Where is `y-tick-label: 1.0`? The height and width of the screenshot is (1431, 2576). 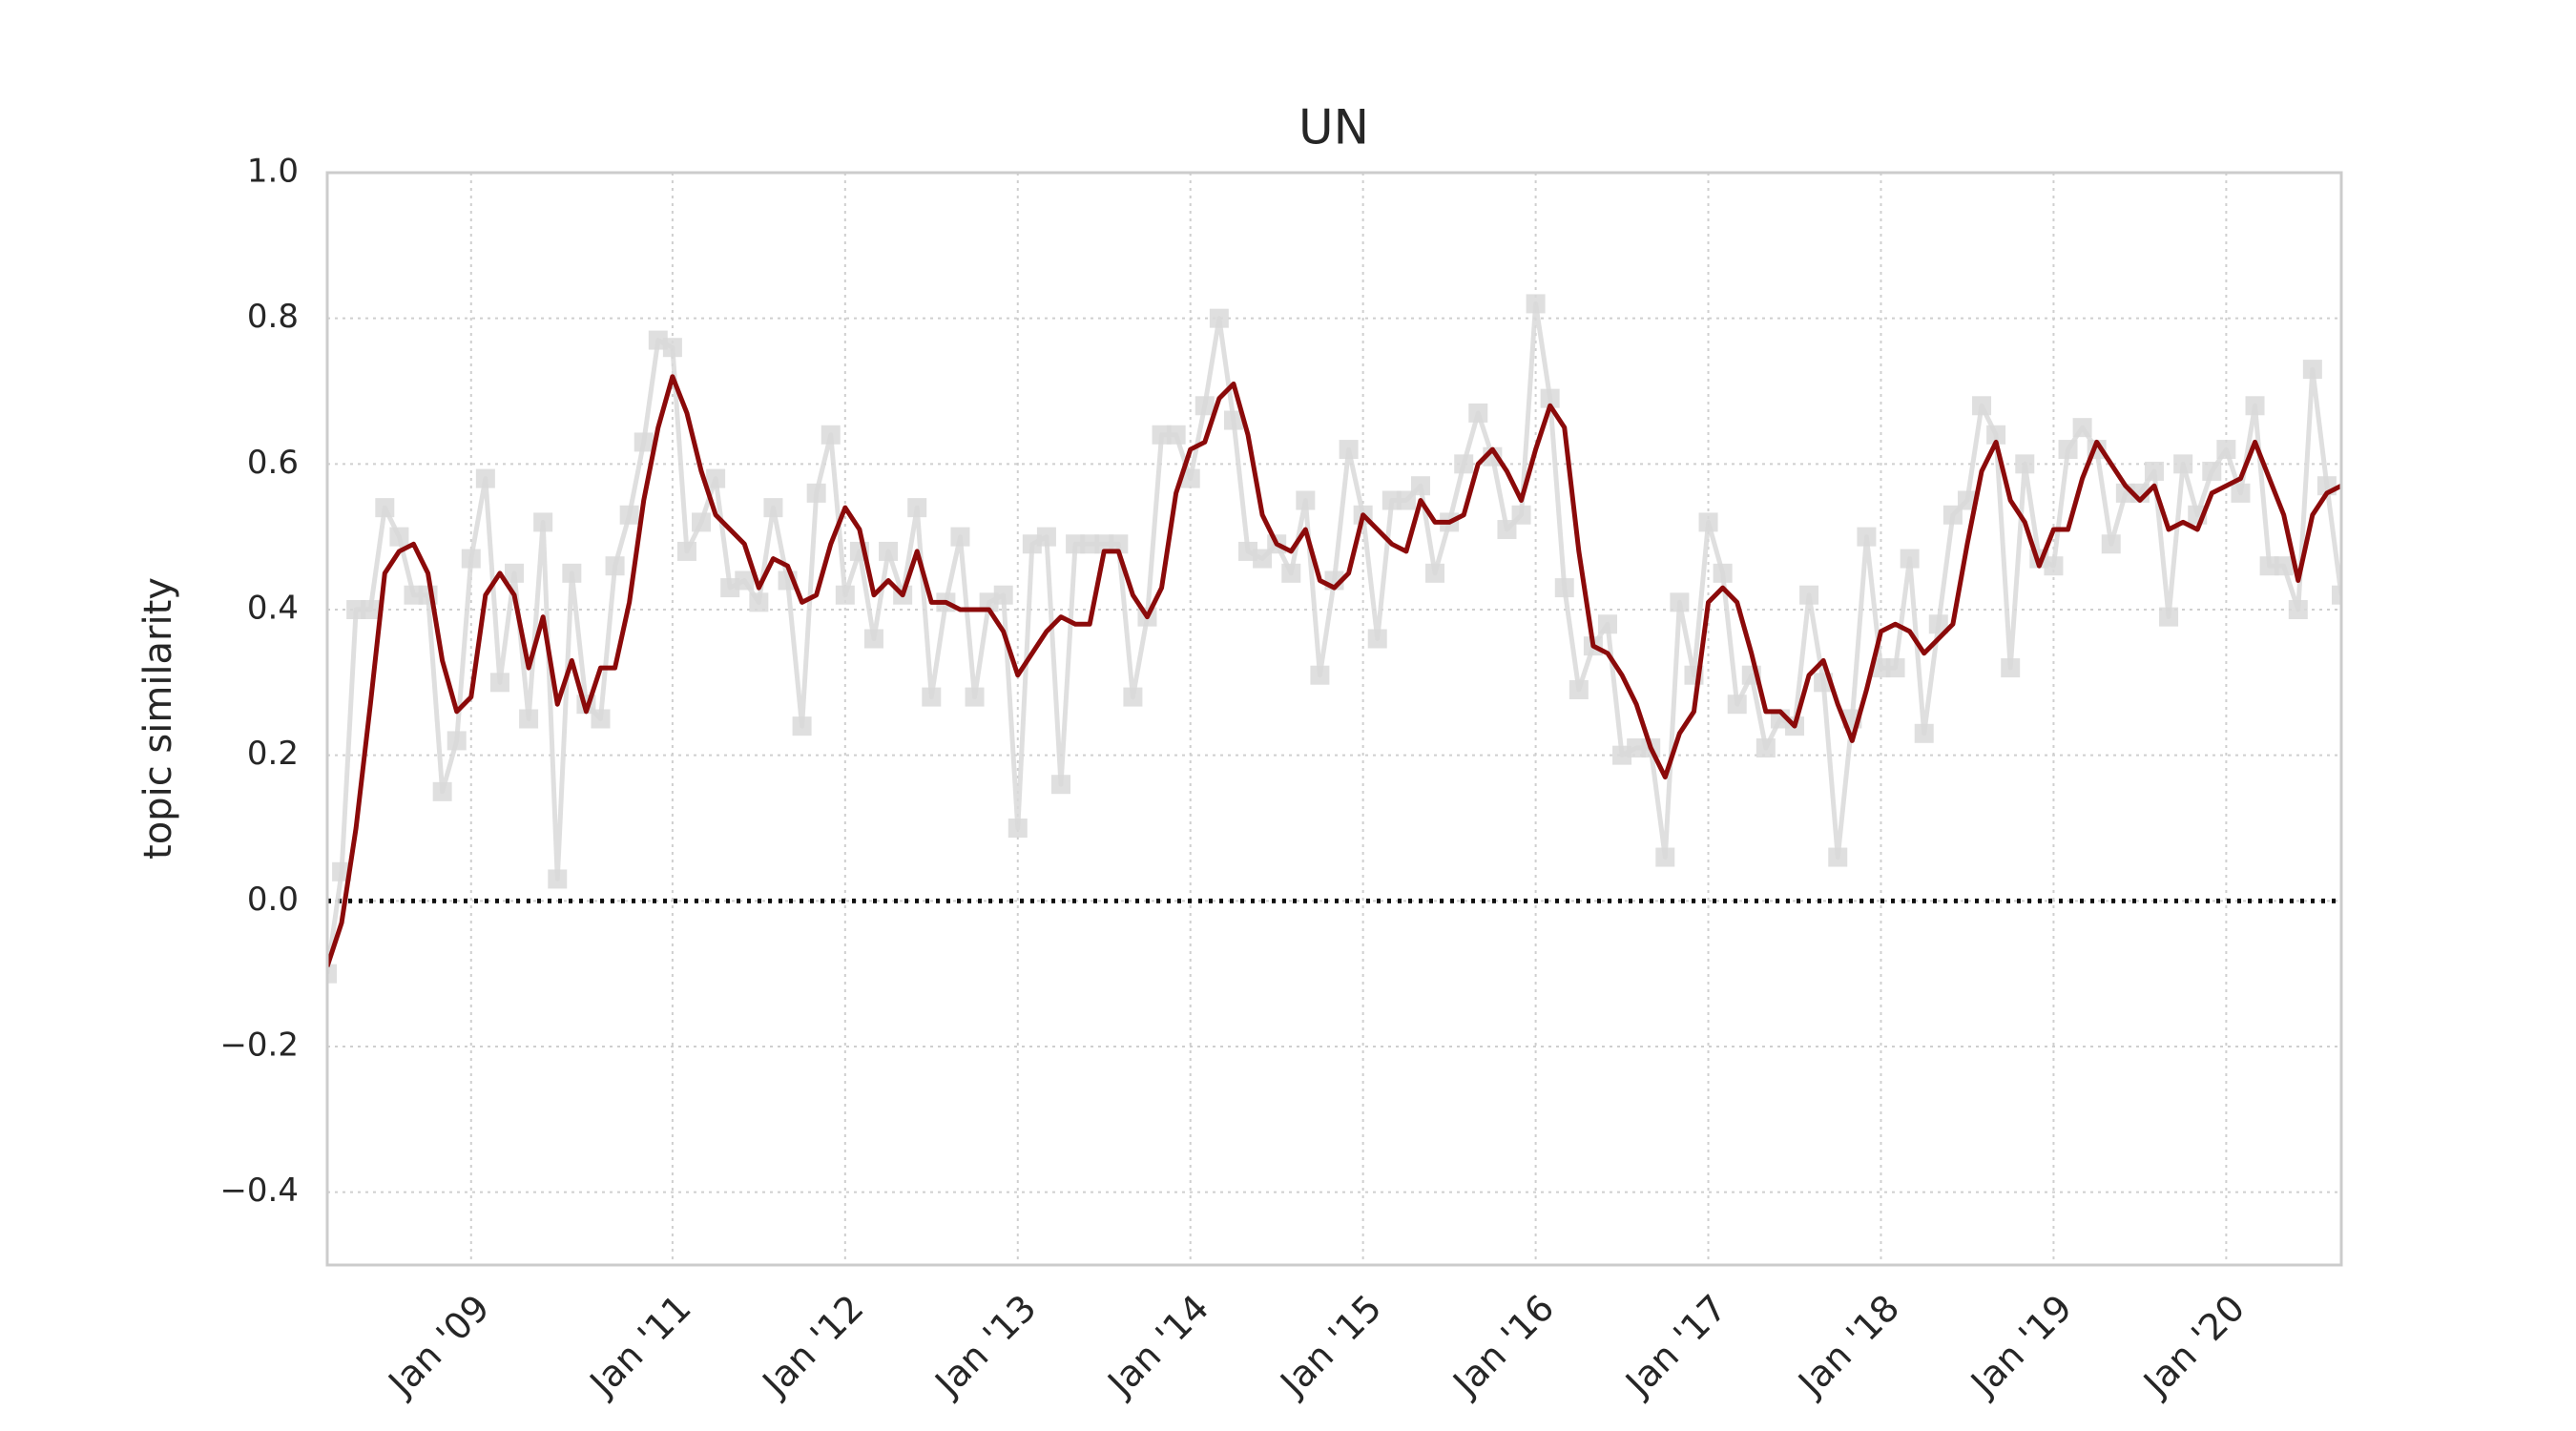 y-tick-label: 1.0 is located at coordinates (273, 172).